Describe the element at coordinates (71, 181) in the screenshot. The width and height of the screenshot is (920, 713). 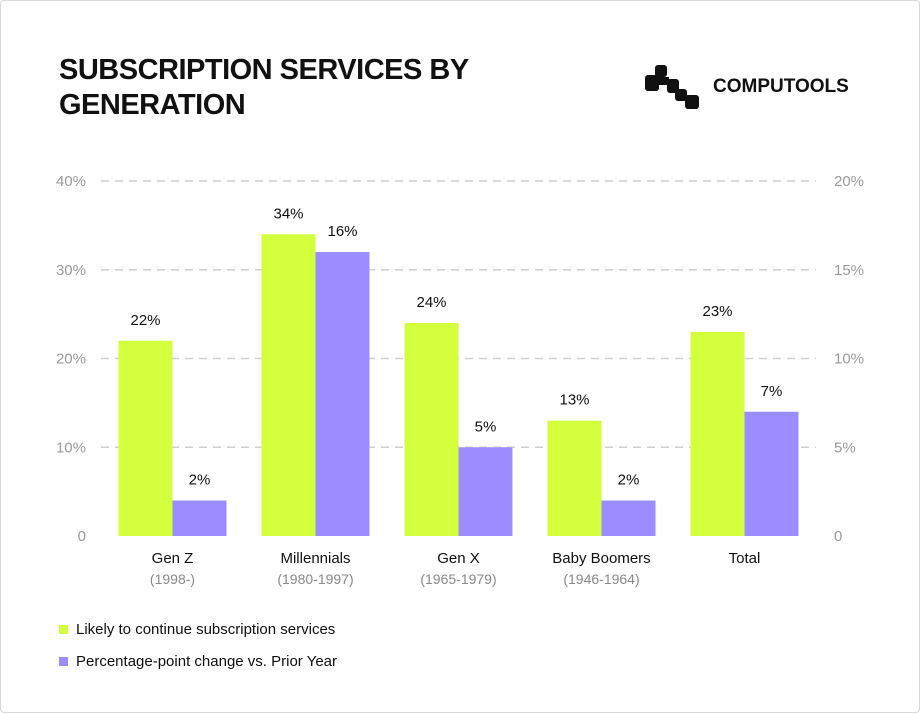
I see `left-axis-tick: 40%` at that location.